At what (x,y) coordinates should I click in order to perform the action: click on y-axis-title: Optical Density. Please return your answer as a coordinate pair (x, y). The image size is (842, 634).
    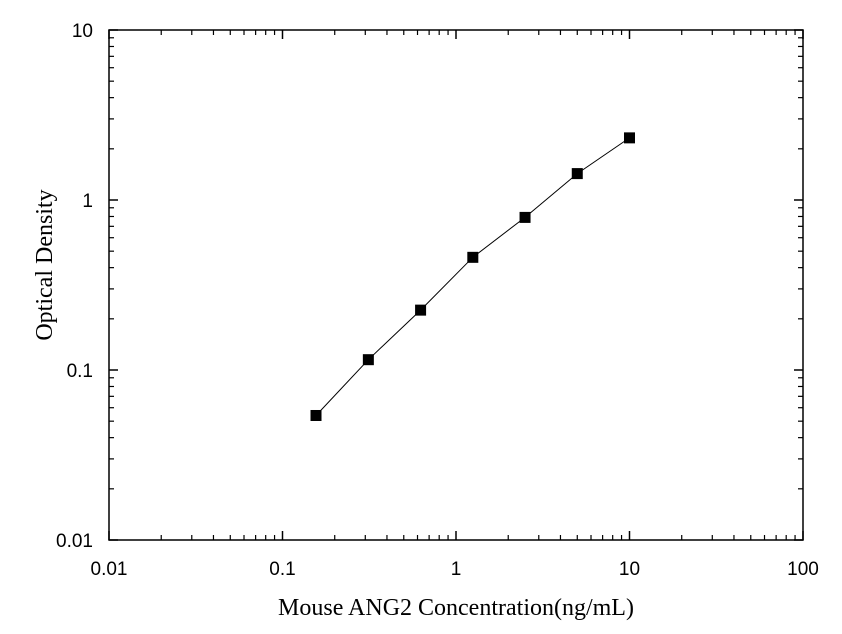
    Looking at the image, I should click on (45, 264).